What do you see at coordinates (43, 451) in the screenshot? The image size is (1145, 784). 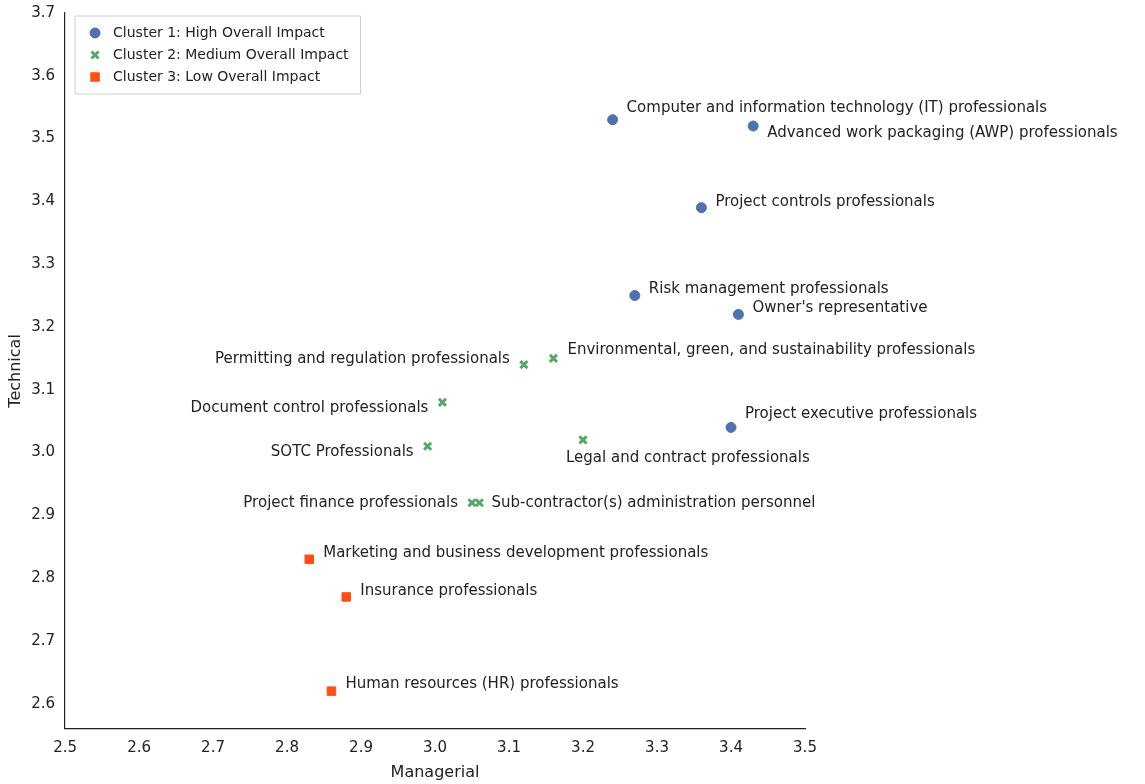 I see `y-tick-label: 3.0` at bounding box center [43, 451].